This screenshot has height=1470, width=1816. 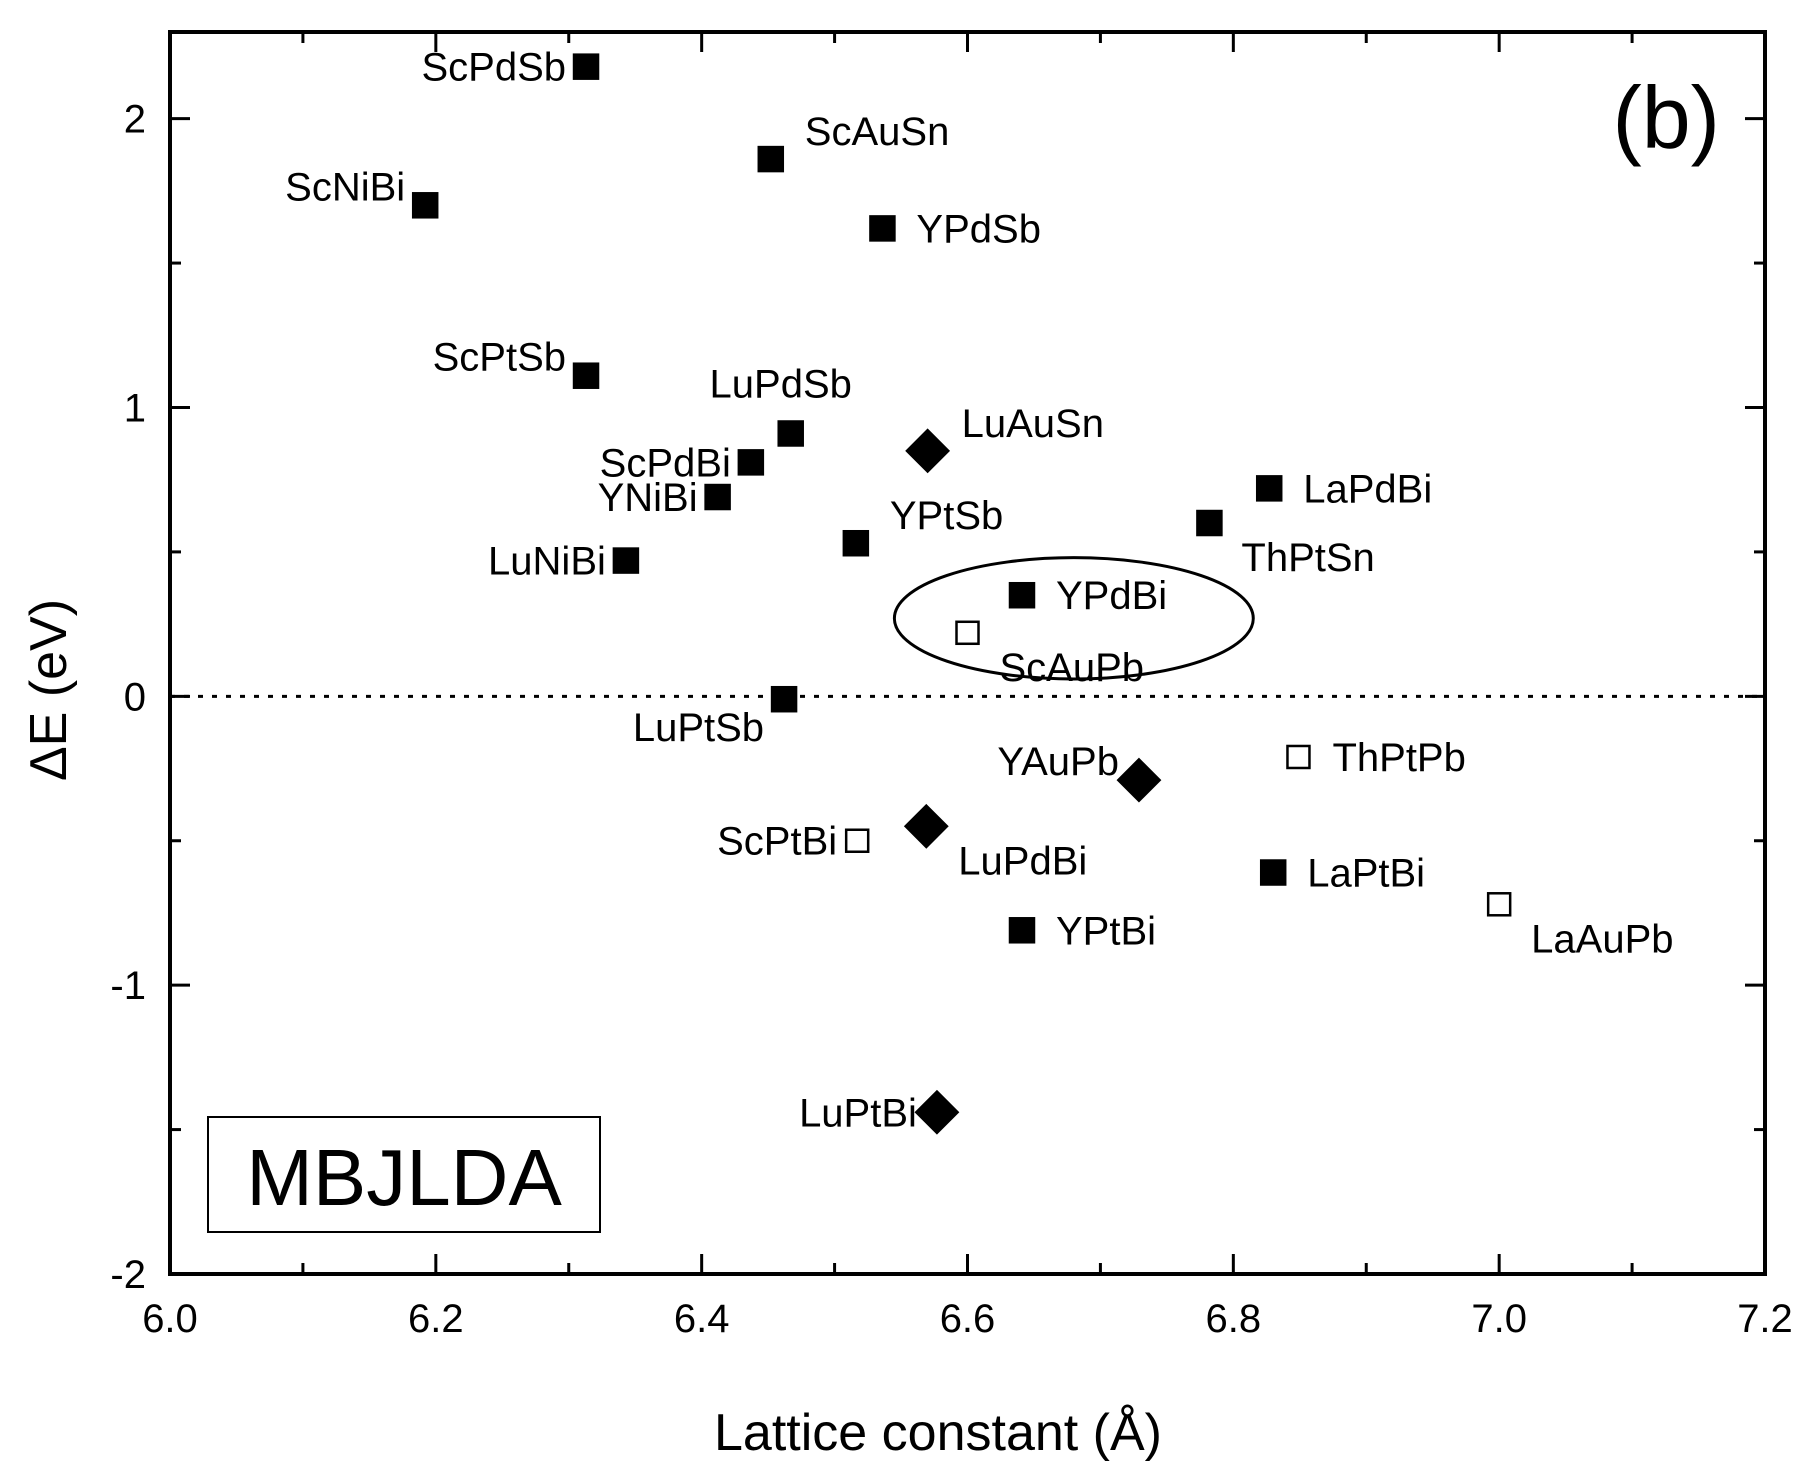 What do you see at coordinates (1072, 668) in the screenshot?
I see `label-scaupb: ScAuPb` at bounding box center [1072, 668].